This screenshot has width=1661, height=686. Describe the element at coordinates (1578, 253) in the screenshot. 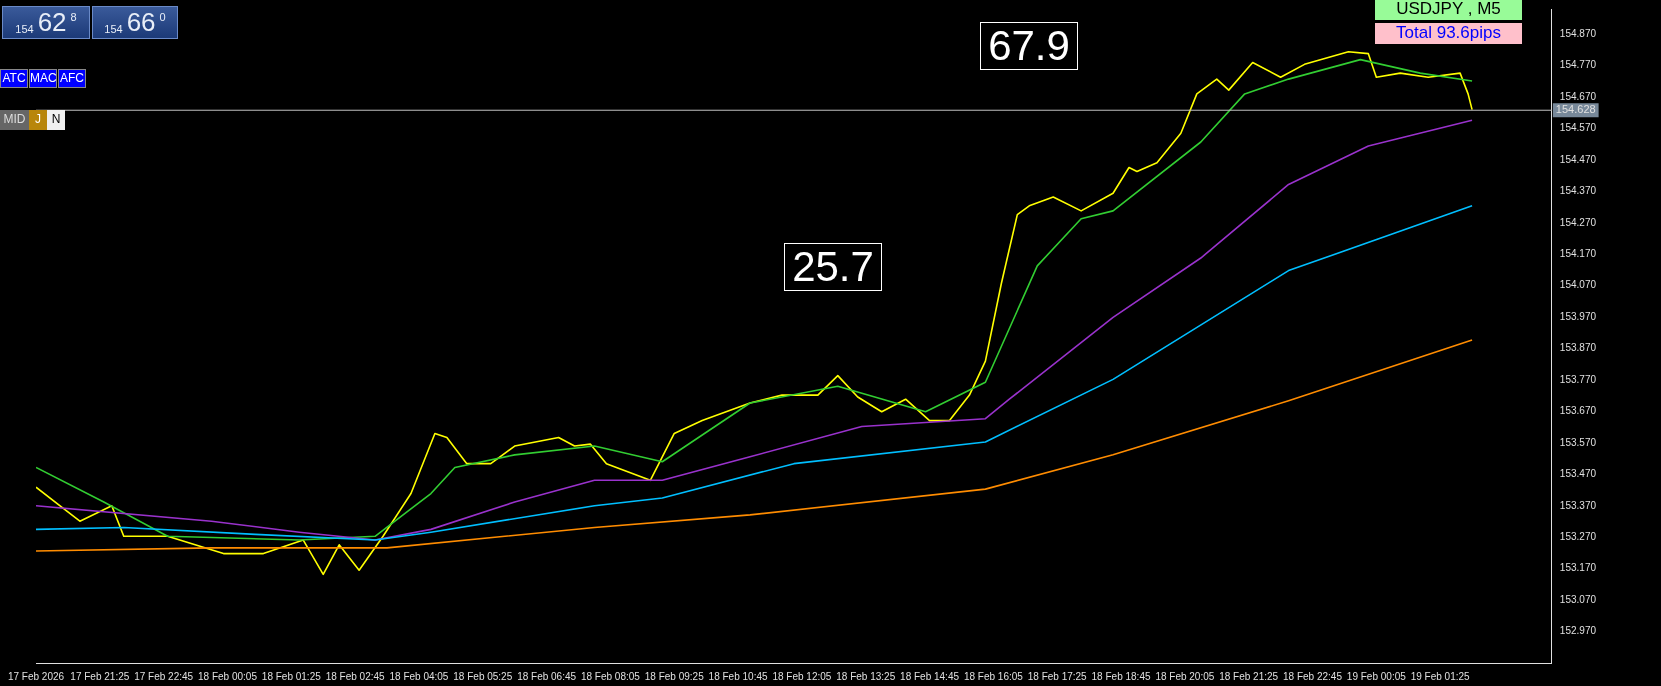

I see `y-tick-label: 154.170` at that location.